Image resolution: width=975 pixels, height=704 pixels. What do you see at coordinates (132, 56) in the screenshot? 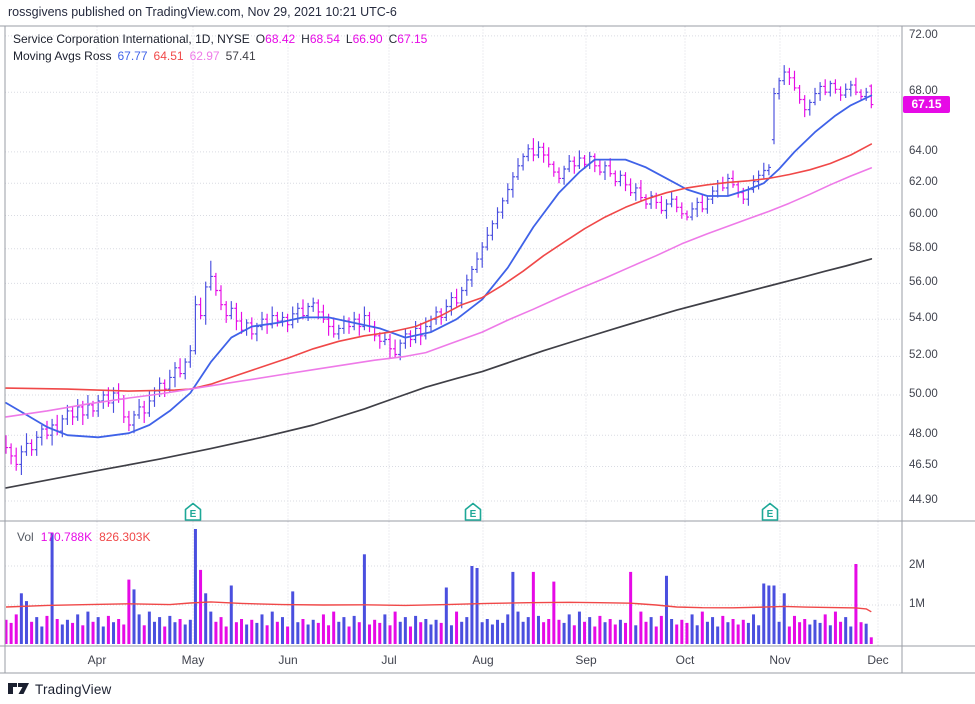
I see `ma-value: 67.77` at bounding box center [132, 56].